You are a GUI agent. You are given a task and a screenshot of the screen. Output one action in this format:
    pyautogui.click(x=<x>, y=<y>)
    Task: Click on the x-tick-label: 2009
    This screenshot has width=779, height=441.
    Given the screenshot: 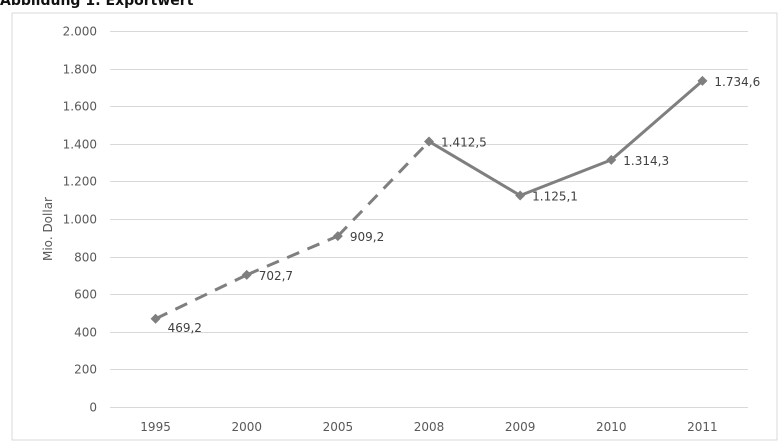 What is the action you would take?
    pyautogui.click(x=520, y=427)
    